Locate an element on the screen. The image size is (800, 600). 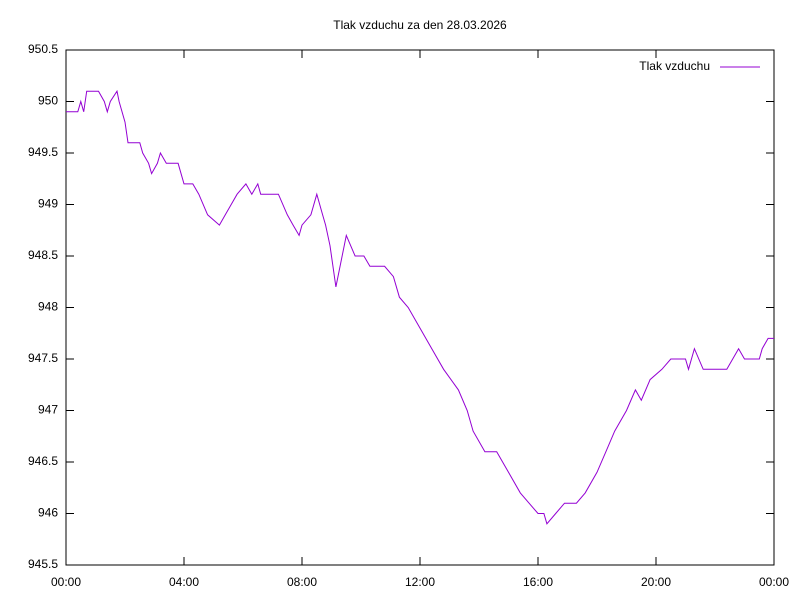
x-tick-label: 04:00 is located at coordinates (184, 582).